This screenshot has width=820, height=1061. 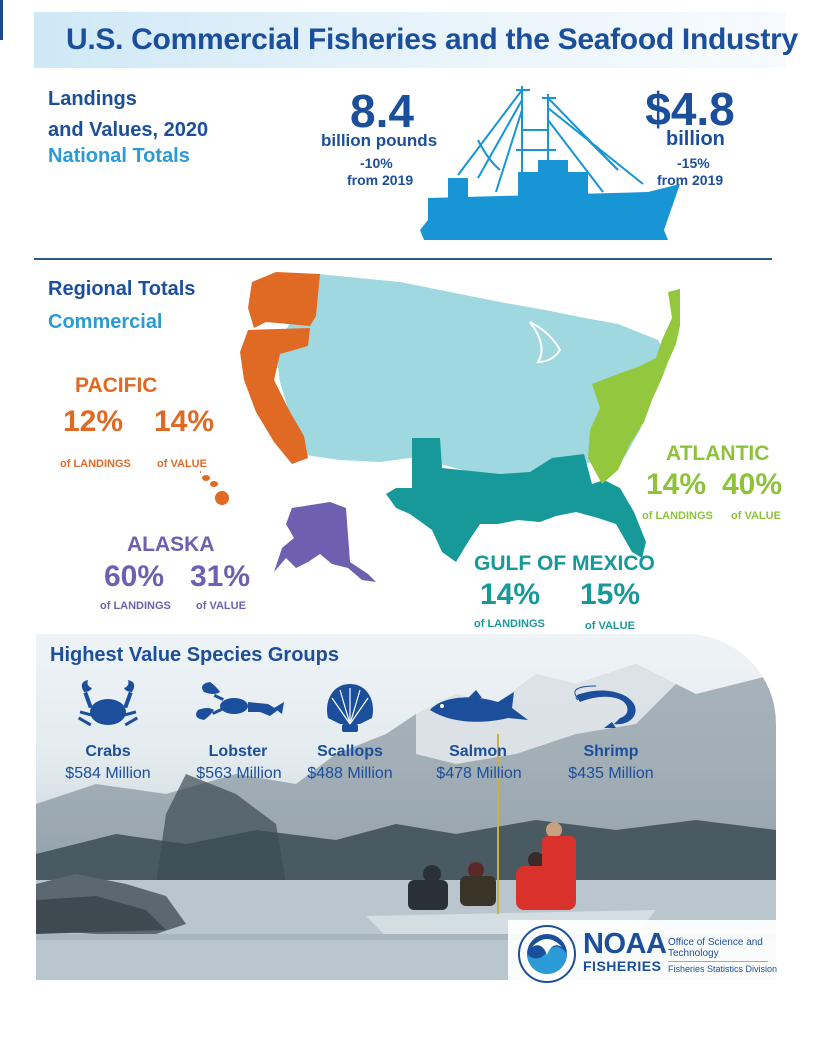 I want to click on pacific-landings-pct: 12%, so click(x=93, y=421).